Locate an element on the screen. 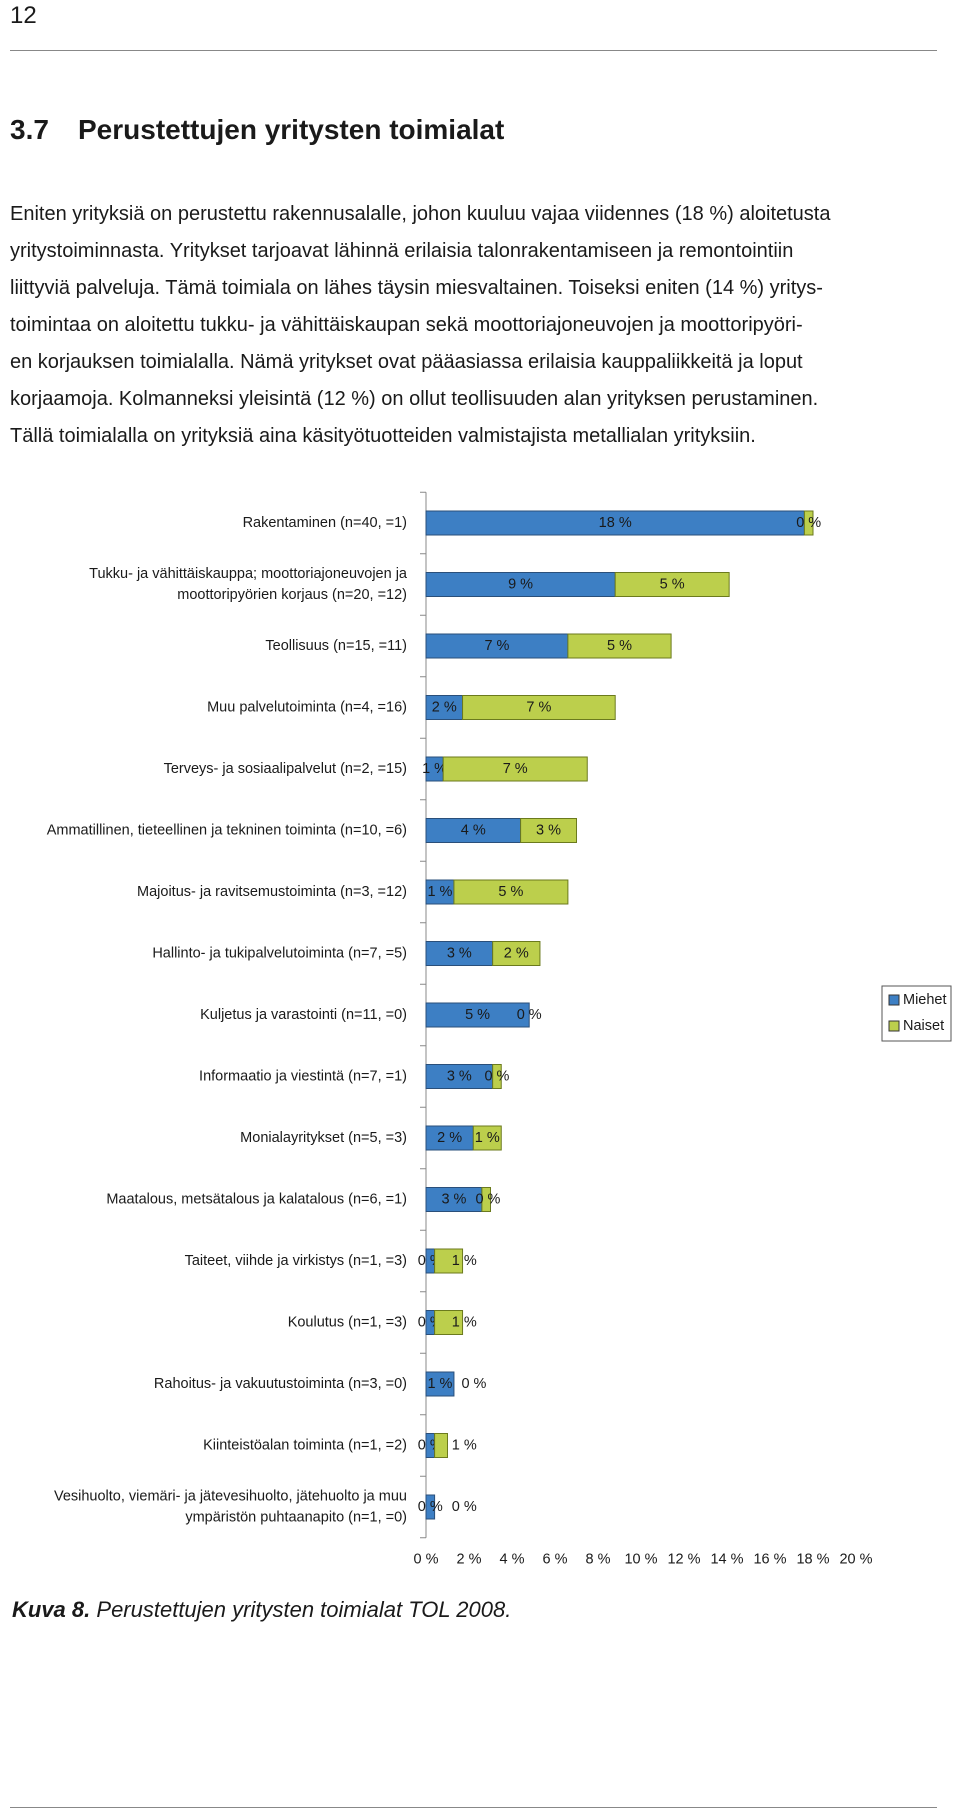  x-tick-label: 20 % is located at coordinates (855, 1560).